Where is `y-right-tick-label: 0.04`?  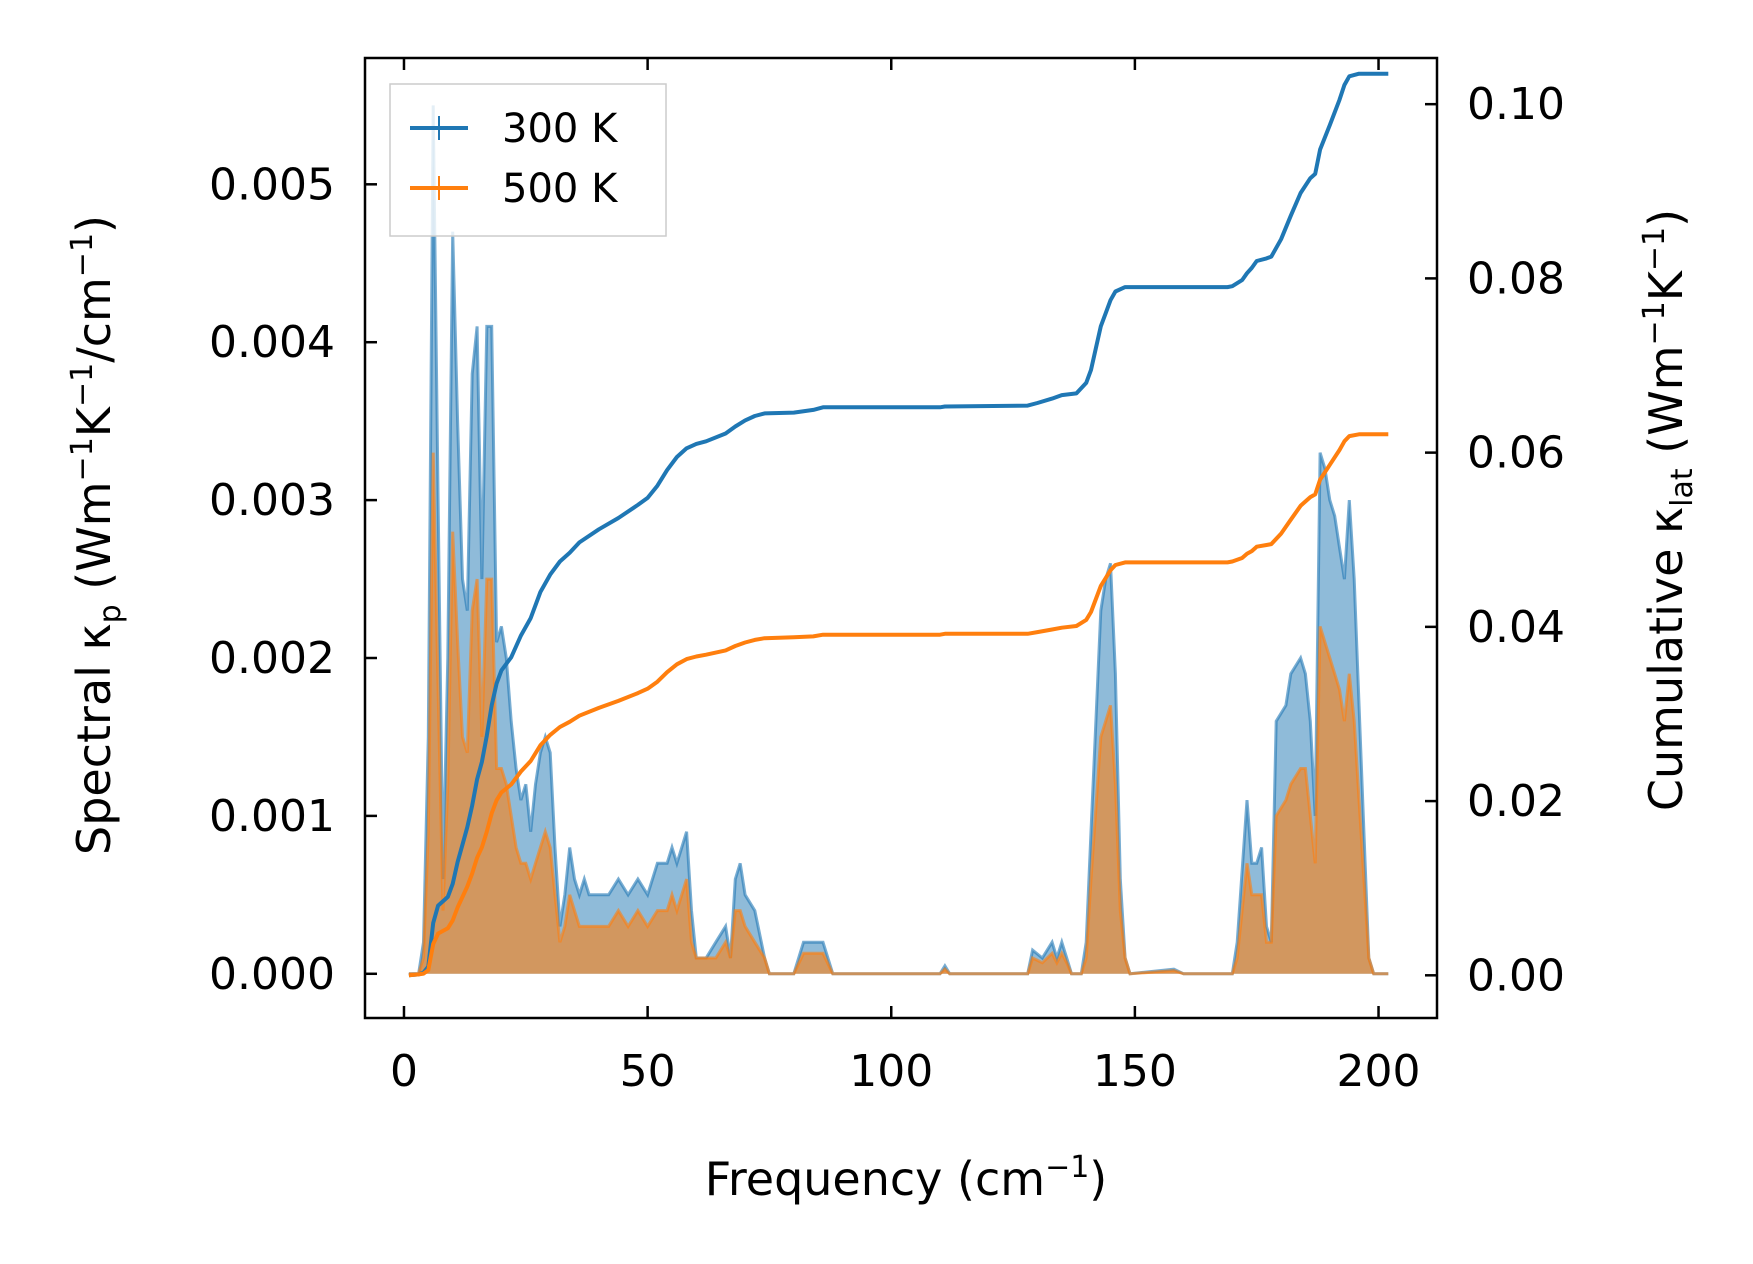 y-right-tick-label: 0.04 is located at coordinates (1516, 627).